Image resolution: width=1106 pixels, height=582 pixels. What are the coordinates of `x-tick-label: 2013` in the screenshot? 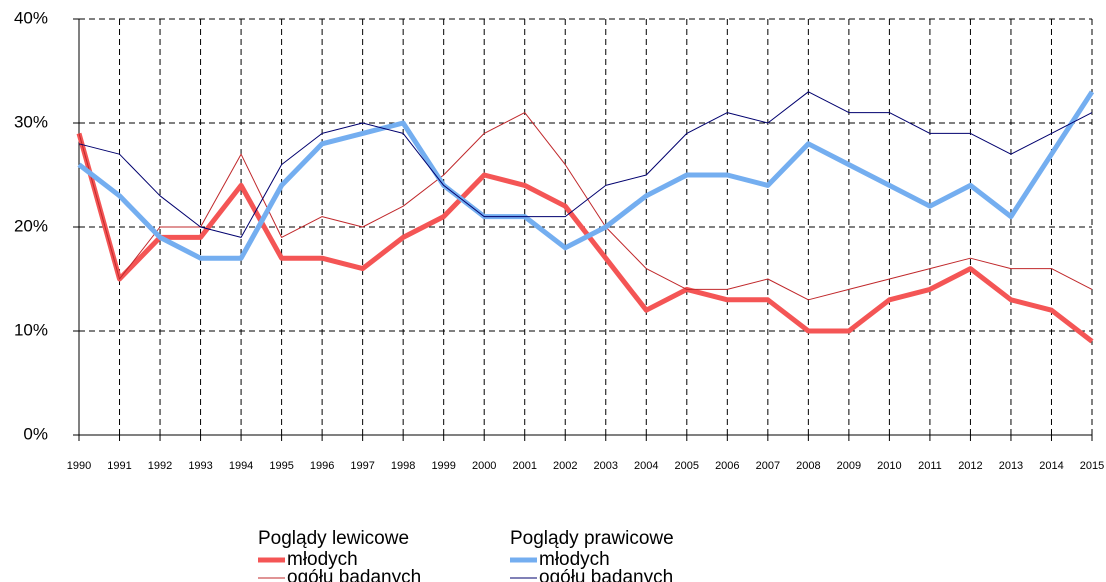 It's located at (1011, 466).